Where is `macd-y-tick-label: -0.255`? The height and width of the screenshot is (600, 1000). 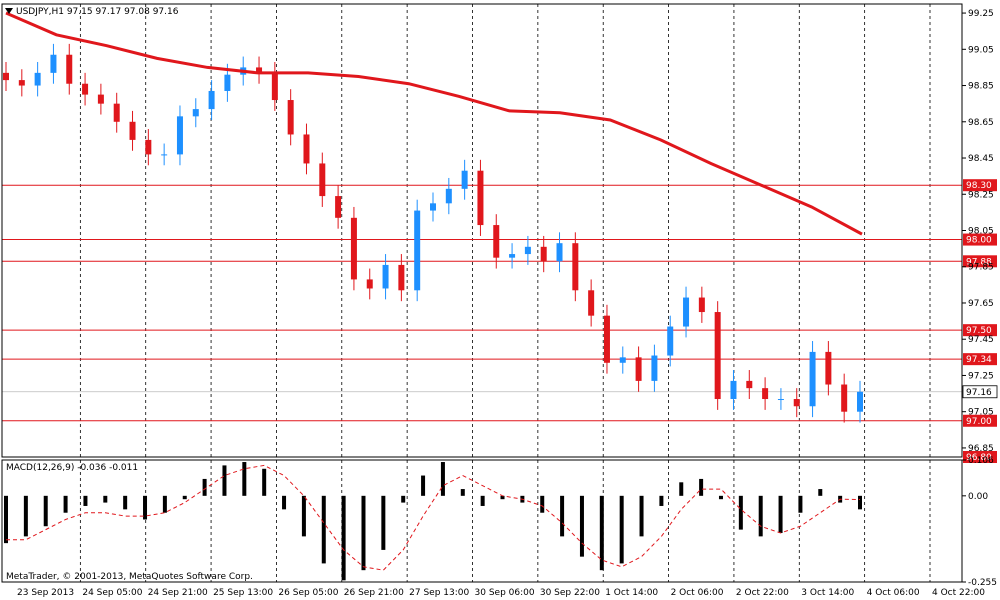
macd-y-tick-label: -0.255 is located at coordinates (982, 583).